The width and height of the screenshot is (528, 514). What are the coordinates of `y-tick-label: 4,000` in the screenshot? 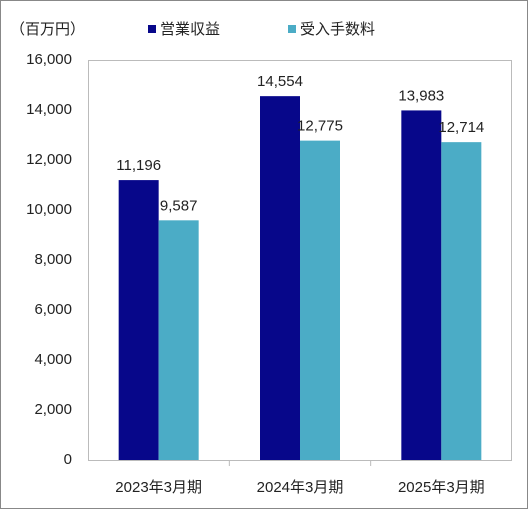 It's located at (53, 359).